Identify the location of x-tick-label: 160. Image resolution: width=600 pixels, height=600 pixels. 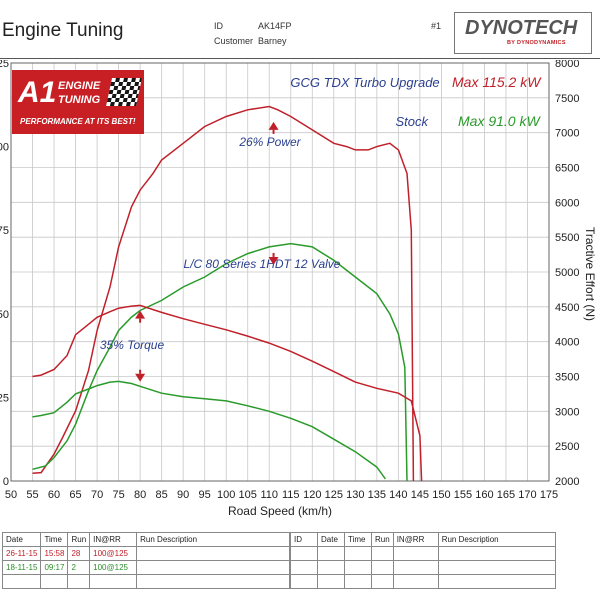
(484, 495).